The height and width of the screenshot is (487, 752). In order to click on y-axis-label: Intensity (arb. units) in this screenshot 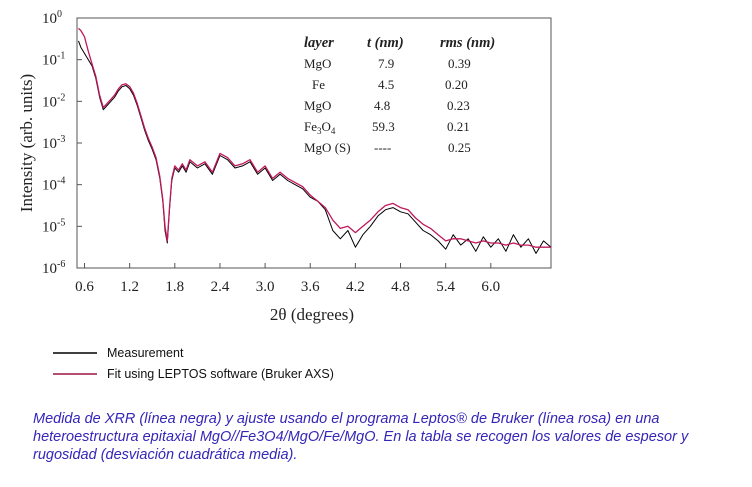, I will do `click(26, 143)`.